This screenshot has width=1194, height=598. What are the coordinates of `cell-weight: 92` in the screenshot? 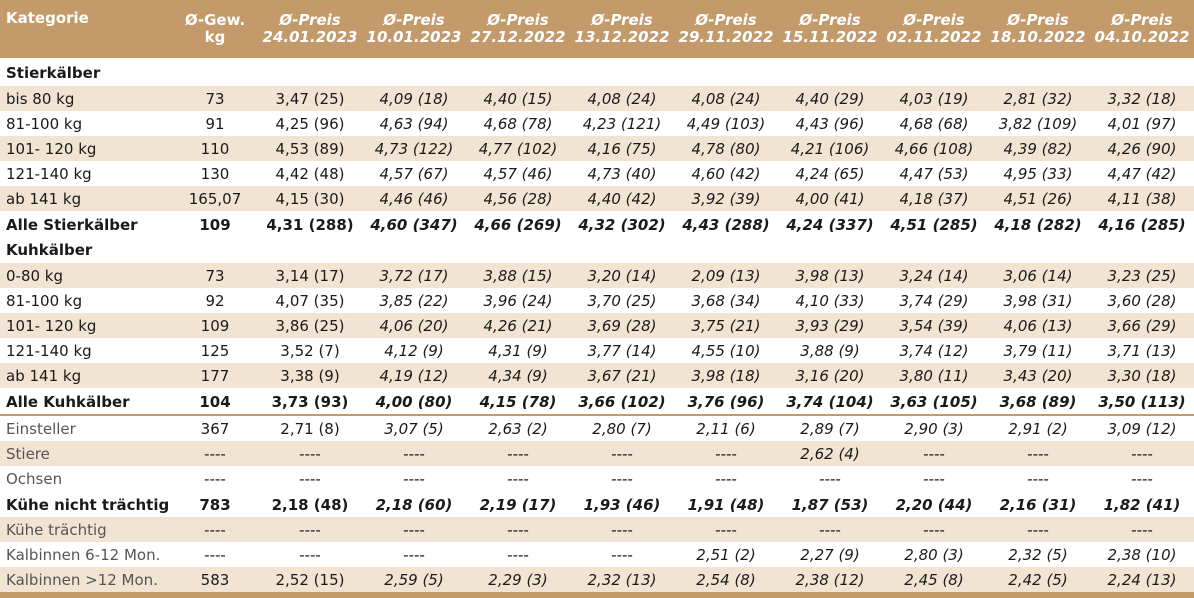 It's located at (215, 300).